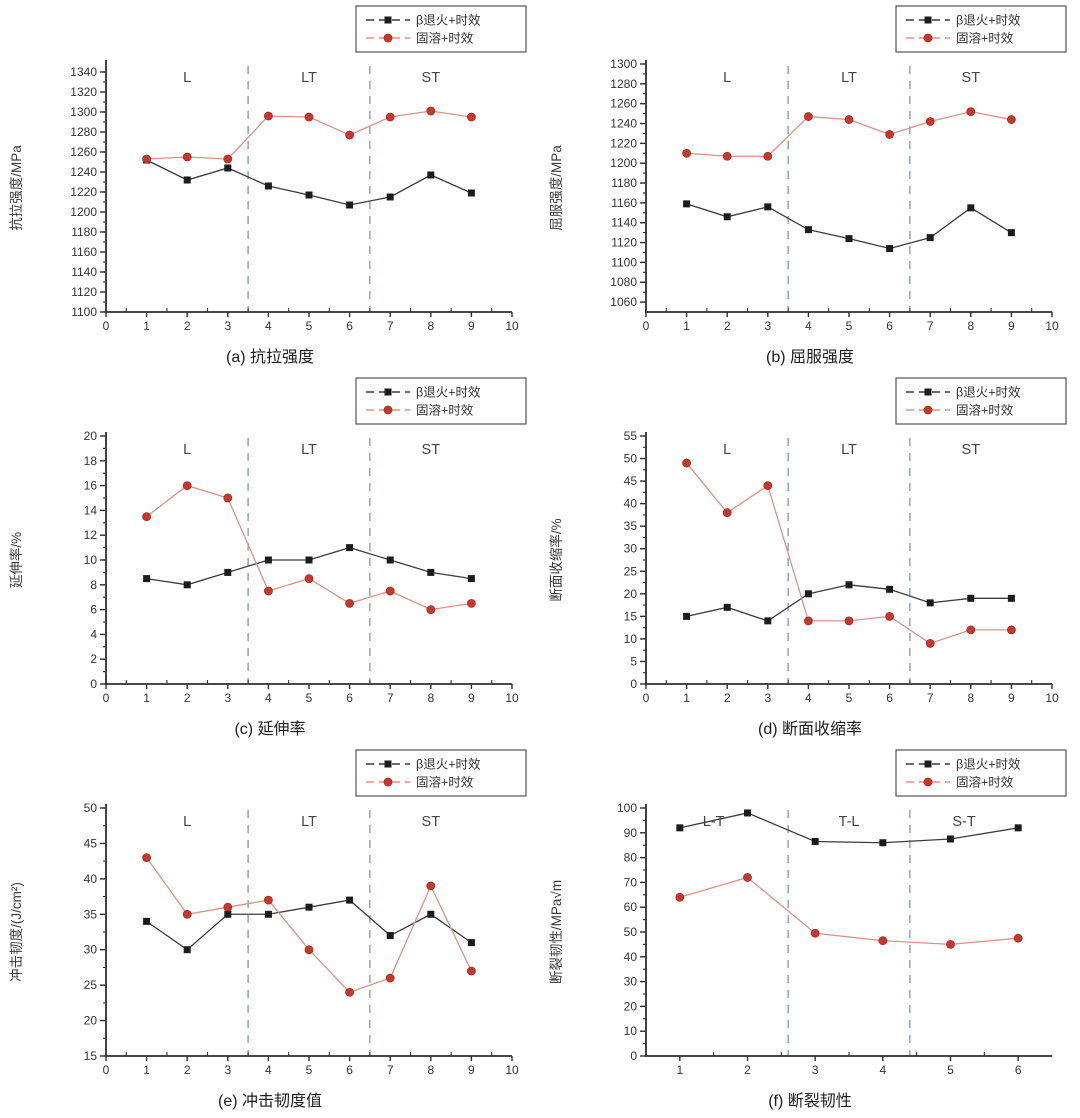 This screenshot has height=1118, width=1080. Describe the element at coordinates (83, 212) in the screenshot. I see `svg-text: 1200` at that location.